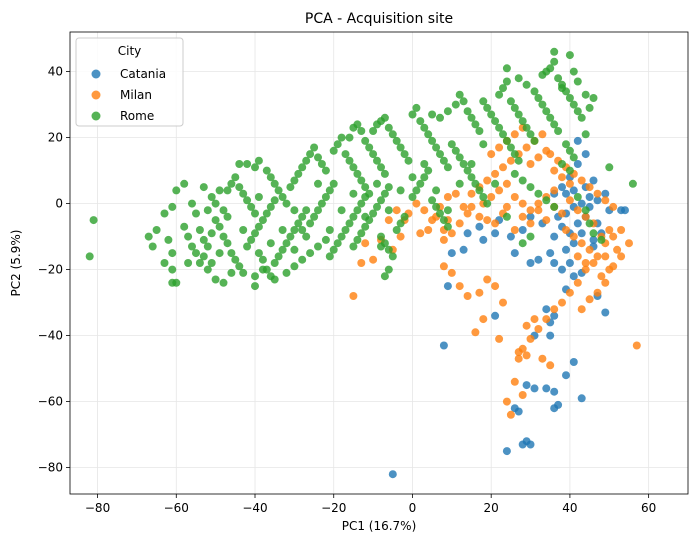 This screenshot has width=698, height=547. Describe the element at coordinates (379, 526) in the screenshot. I see `x-axis-label: PC1 (16.7%)` at that location.